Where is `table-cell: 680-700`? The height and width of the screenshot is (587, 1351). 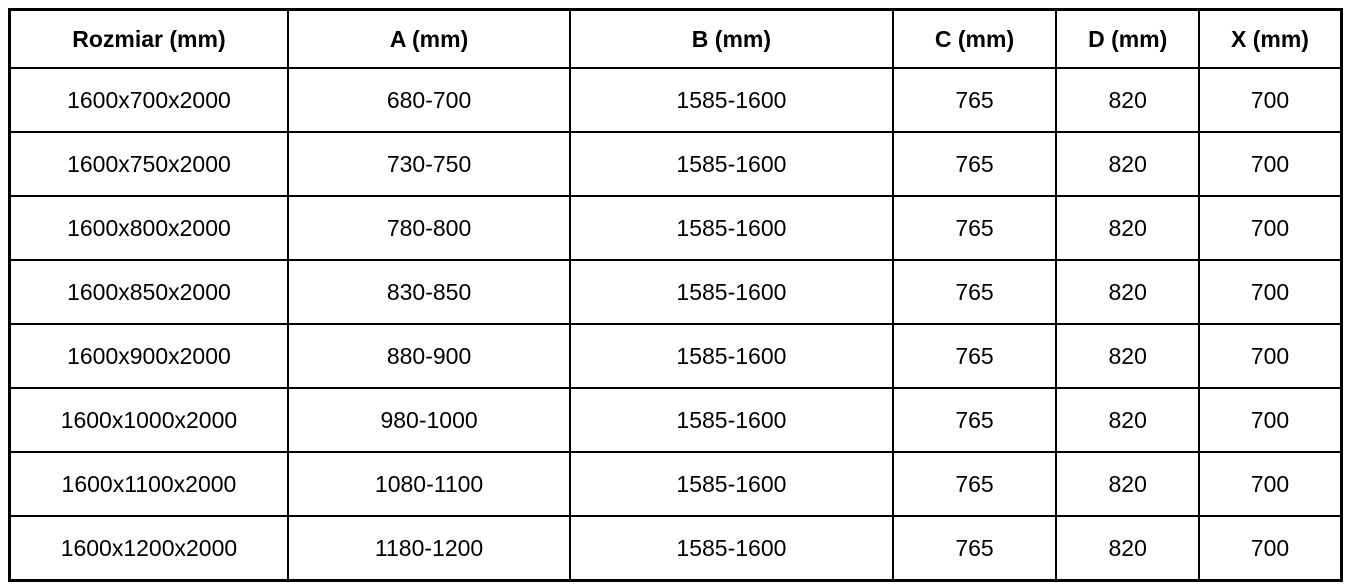 table-cell: 680-700 is located at coordinates (429, 100).